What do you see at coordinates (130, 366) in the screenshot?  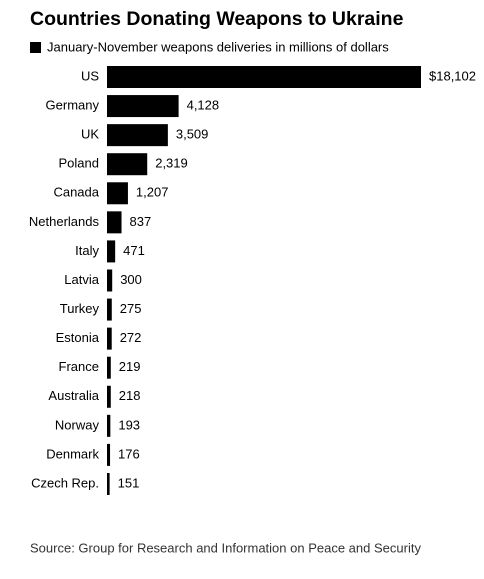 I see `value-label: 219` at bounding box center [130, 366].